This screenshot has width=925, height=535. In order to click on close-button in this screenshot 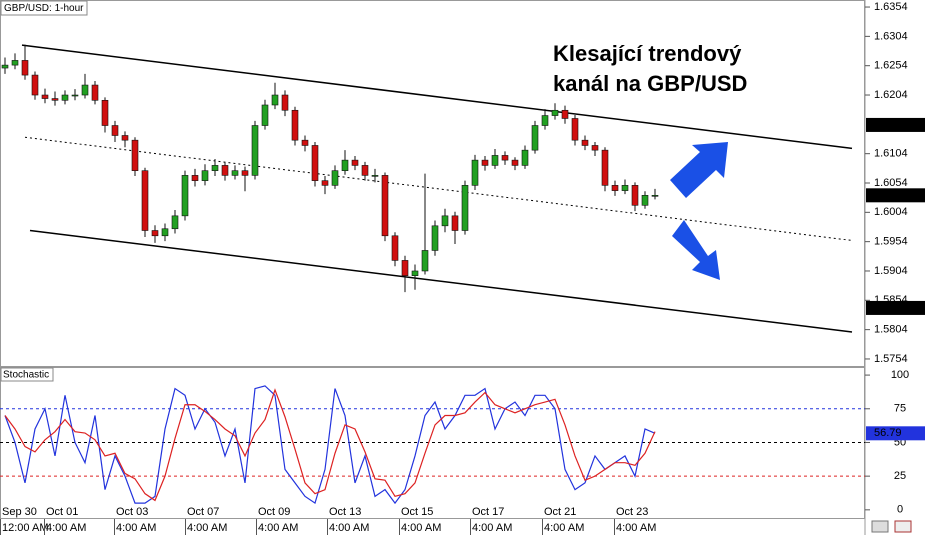, I will do `click(903, 526)`.